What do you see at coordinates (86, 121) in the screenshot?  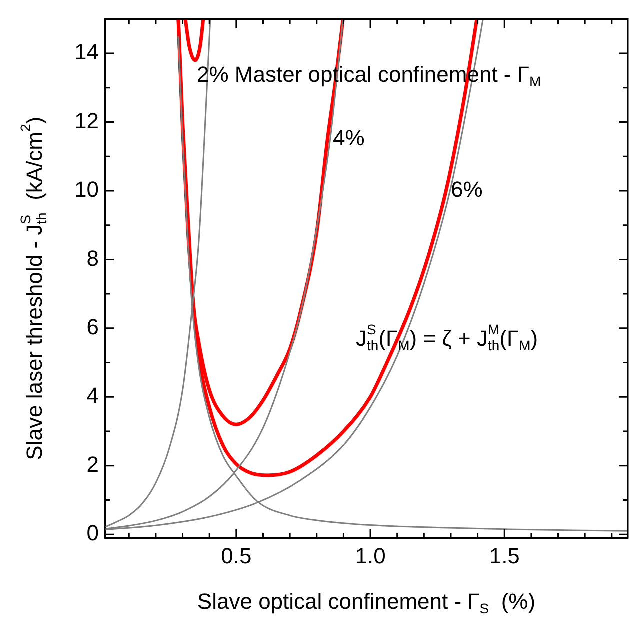 I see `y-tick-label: 12` at bounding box center [86, 121].